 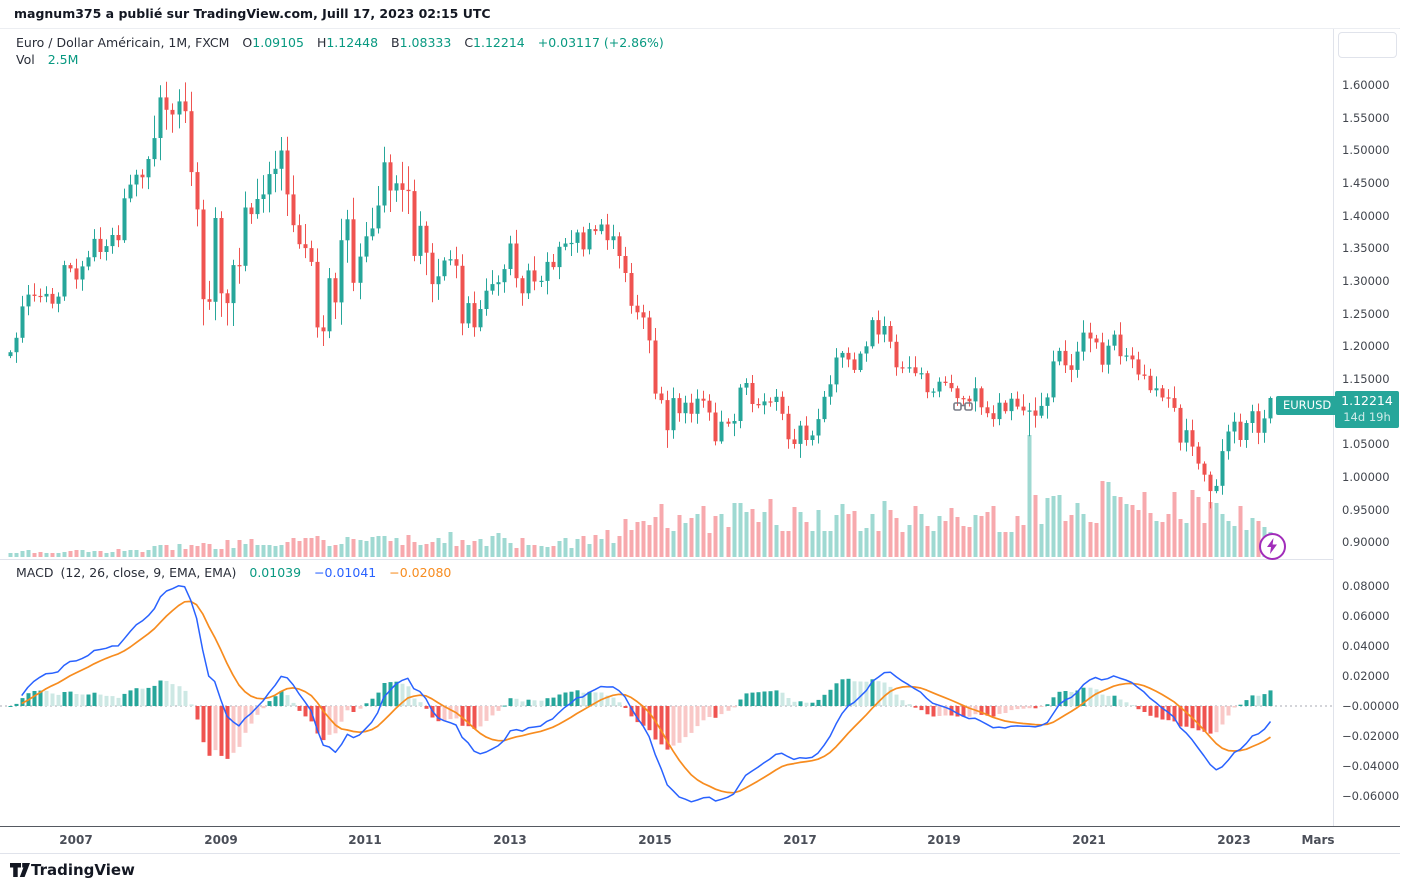 I want to click on symbol-price-tag: EURUSD, so click(x=1307, y=405).